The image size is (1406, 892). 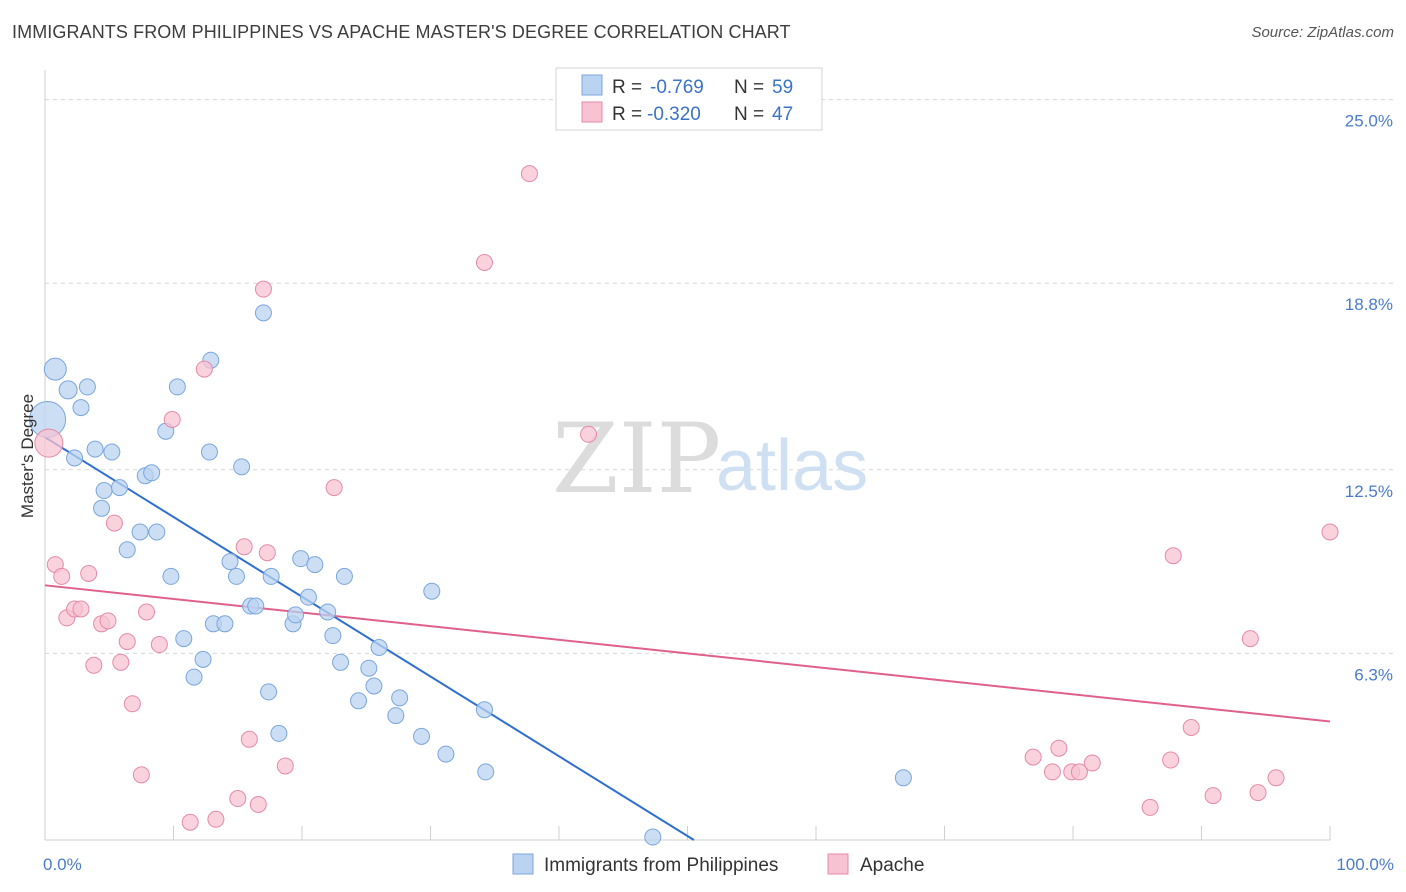 I want to click on series-legend-label-blue: Immigrants from Philippines, so click(x=661, y=865).